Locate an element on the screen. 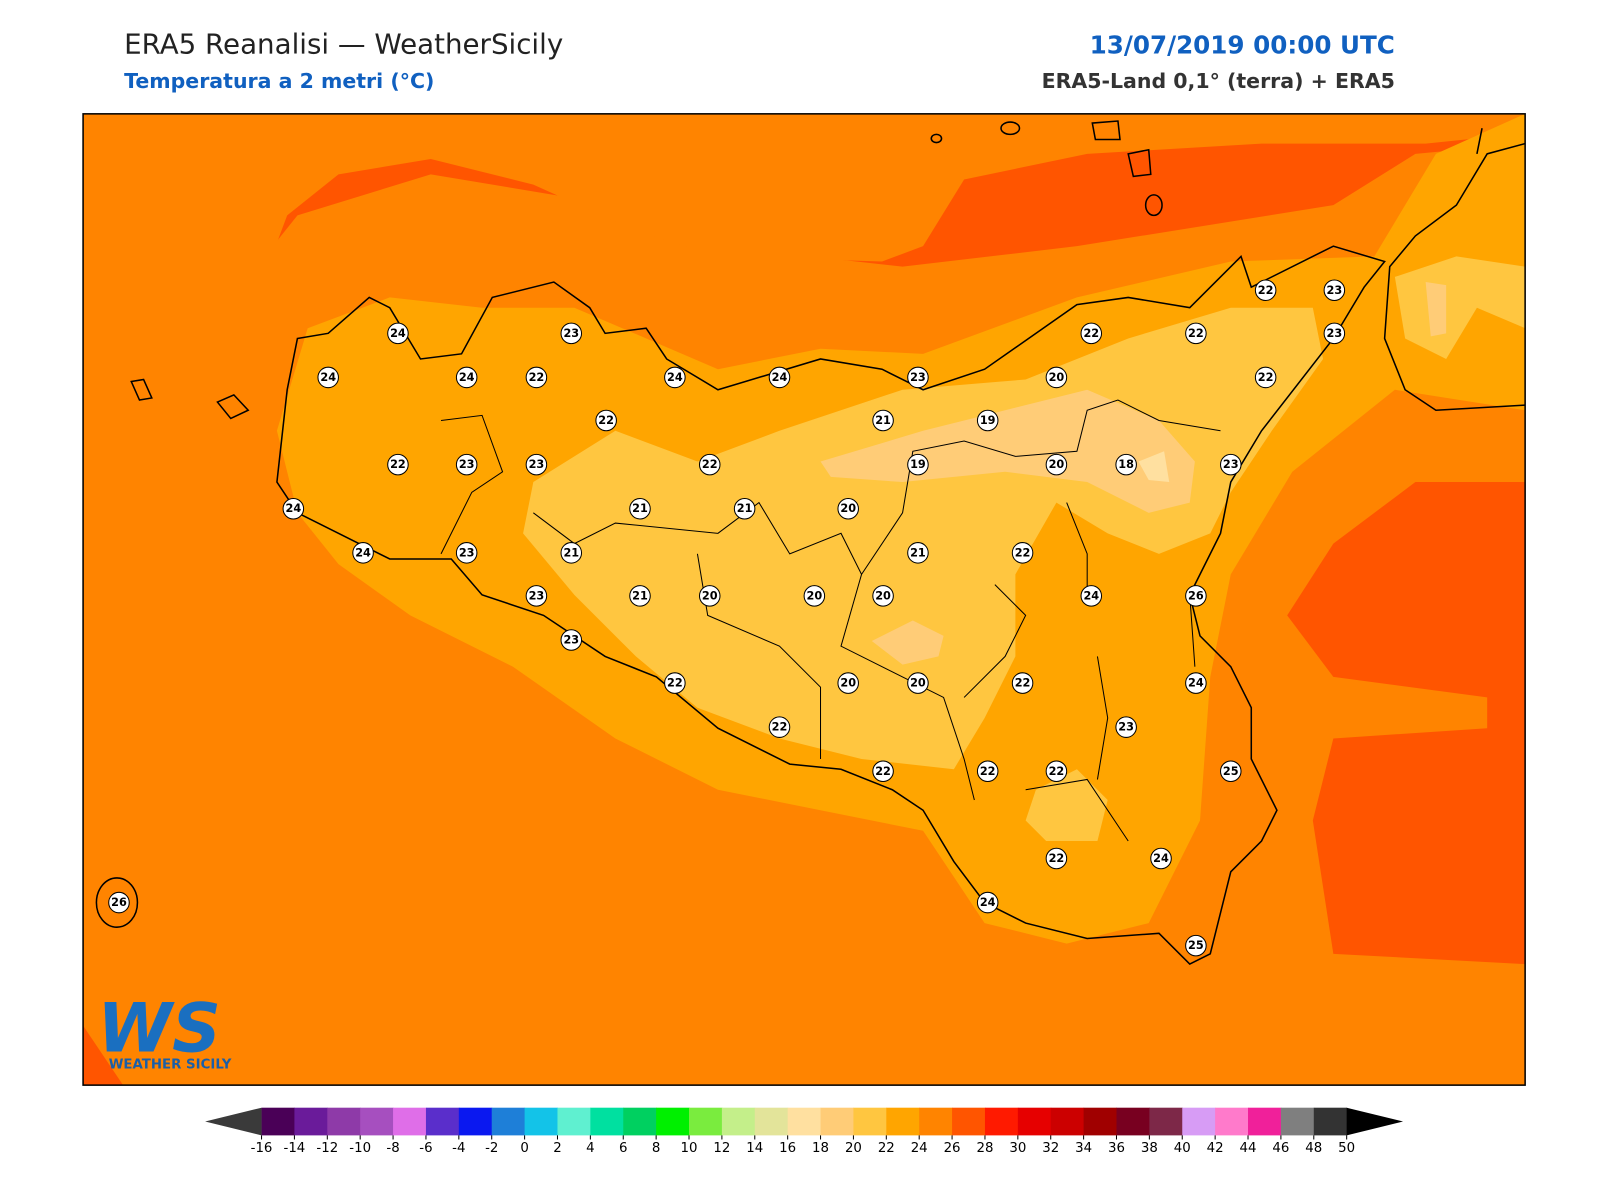 This screenshot has height=1200, width=1600. station: 18 is located at coordinates (1126, 464).